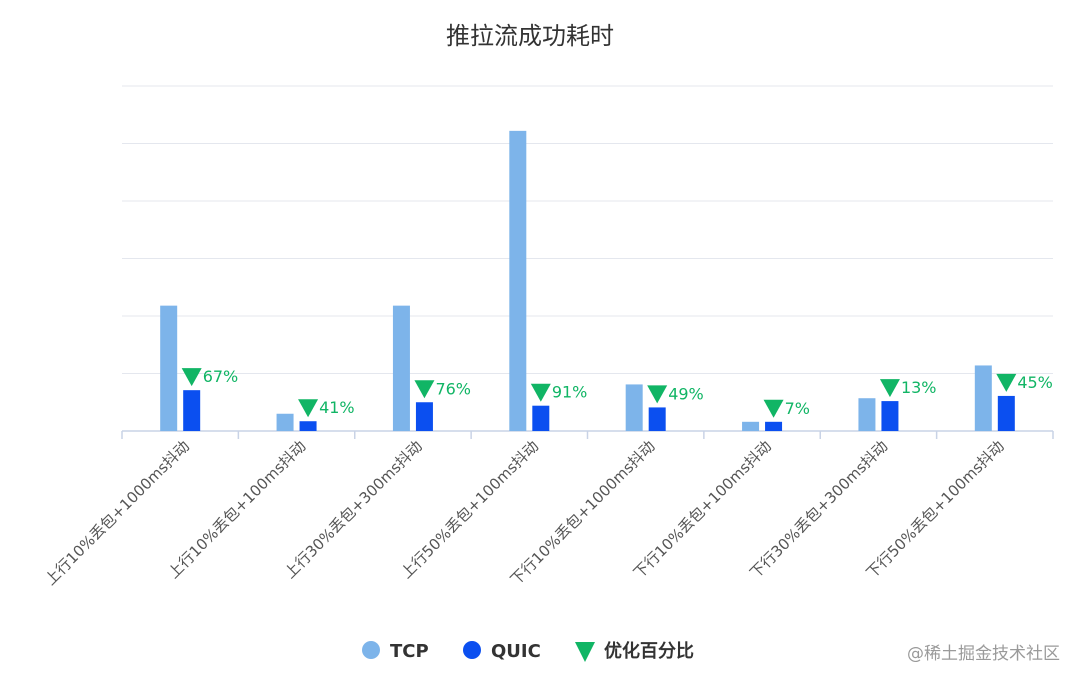 The image size is (1080, 683). Describe the element at coordinates (919, 387) in the screenshot. I see `percent-label: 13%` at that location.